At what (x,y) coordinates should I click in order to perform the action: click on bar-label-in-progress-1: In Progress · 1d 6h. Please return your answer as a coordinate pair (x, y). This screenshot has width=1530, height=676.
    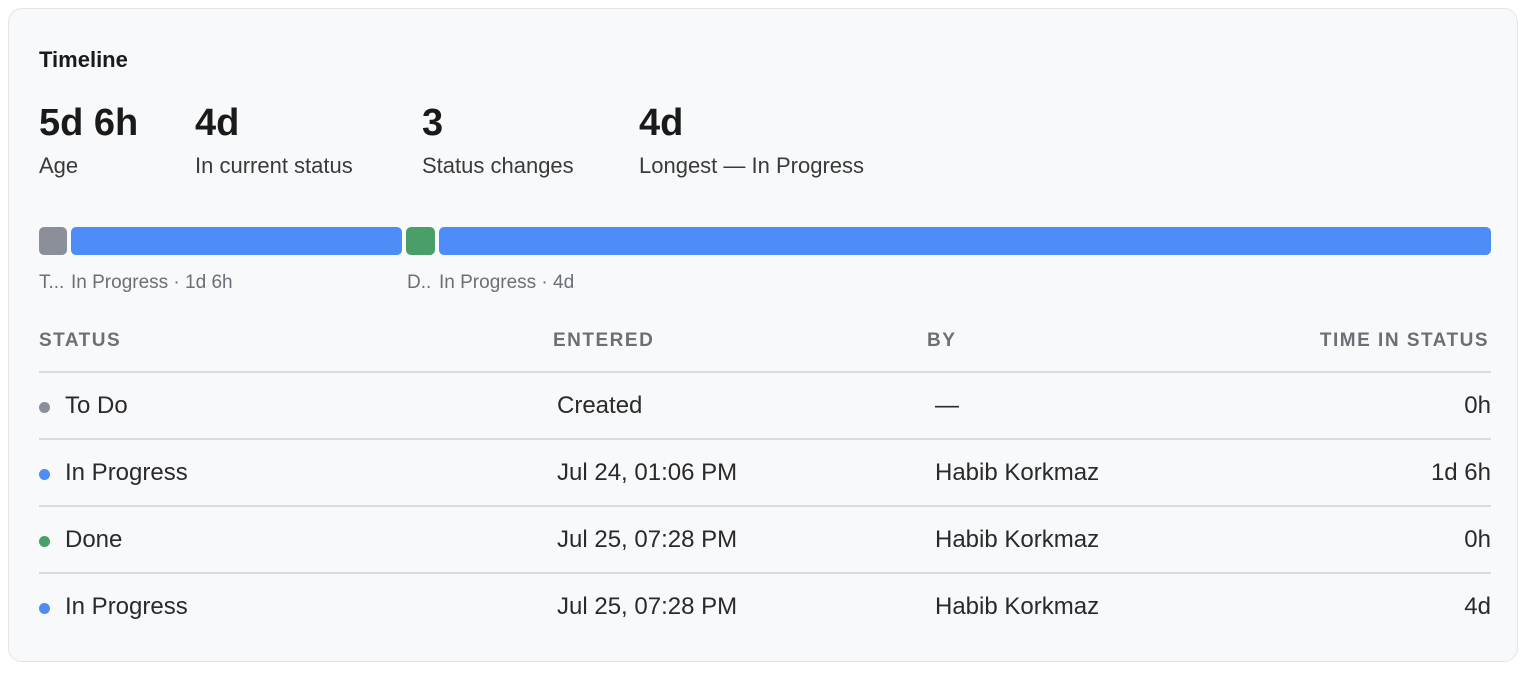
    Looking at the image, I should click on (152, 282).